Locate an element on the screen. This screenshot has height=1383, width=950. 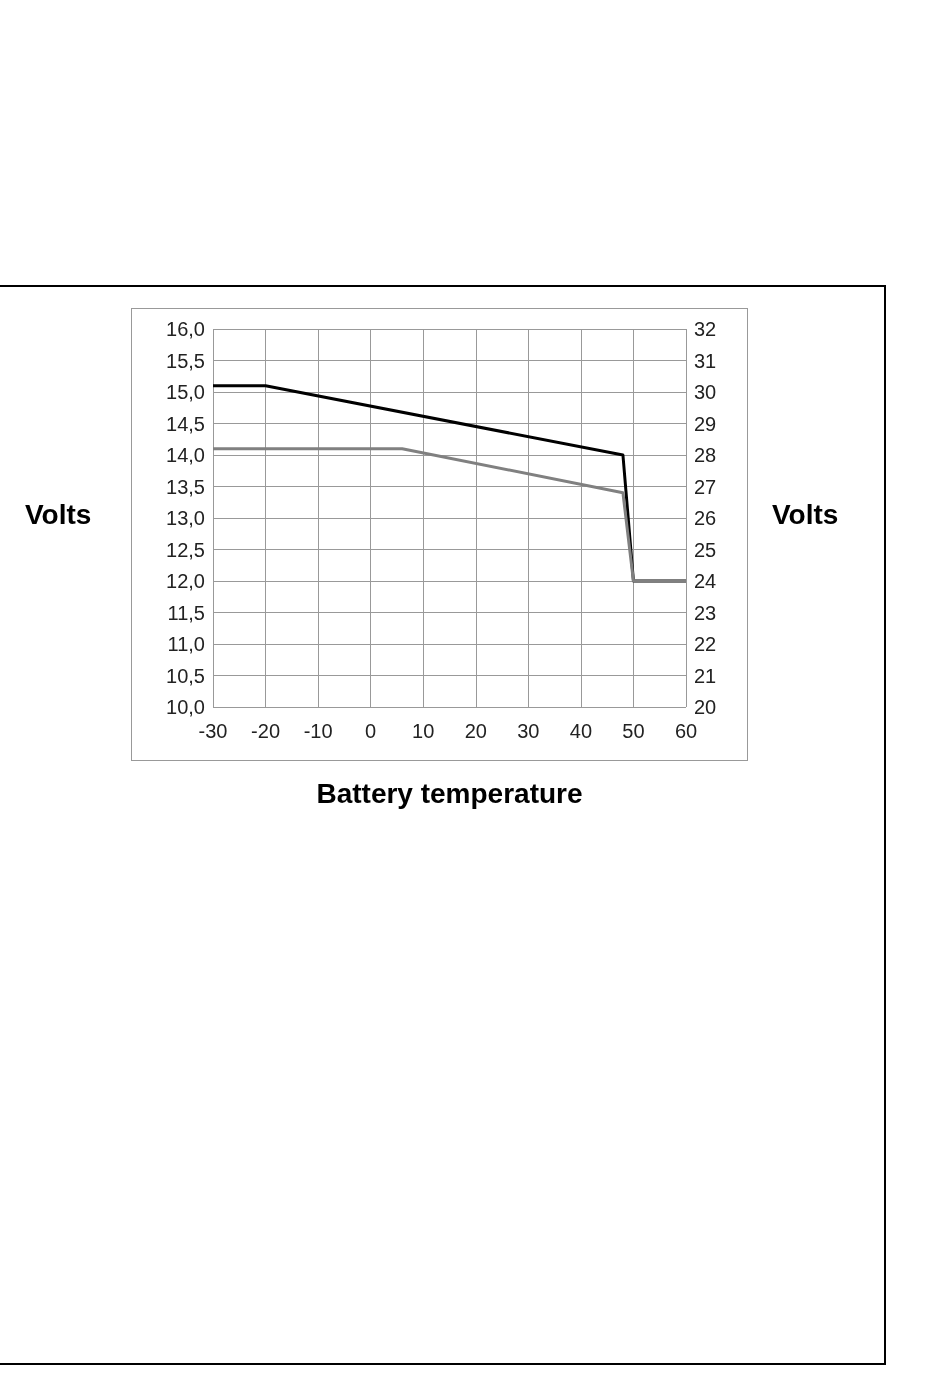
y-tick-label: 10,0 is located at coordinates (185, 707).